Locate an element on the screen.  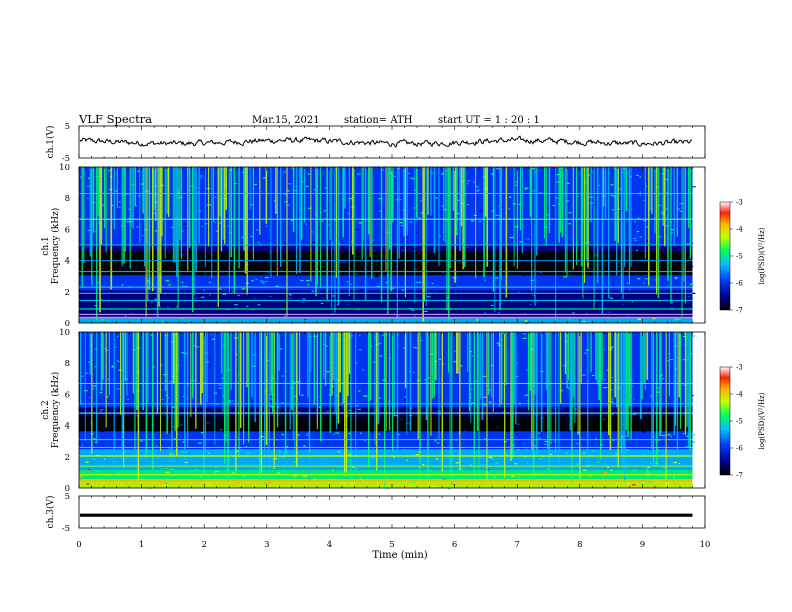
ch1-colorbar: -3-4-5-6-7 log(PSD)(V²/Hz) is located at coordinates (742, 257).